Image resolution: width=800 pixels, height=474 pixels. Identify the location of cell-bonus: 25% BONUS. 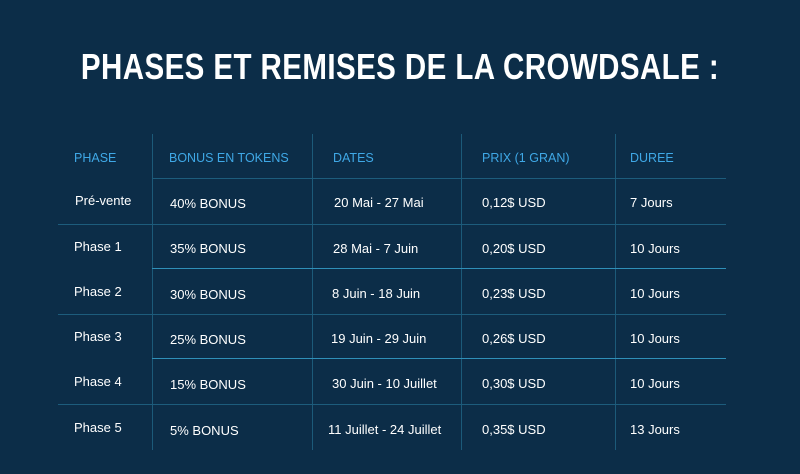
(208, 339).